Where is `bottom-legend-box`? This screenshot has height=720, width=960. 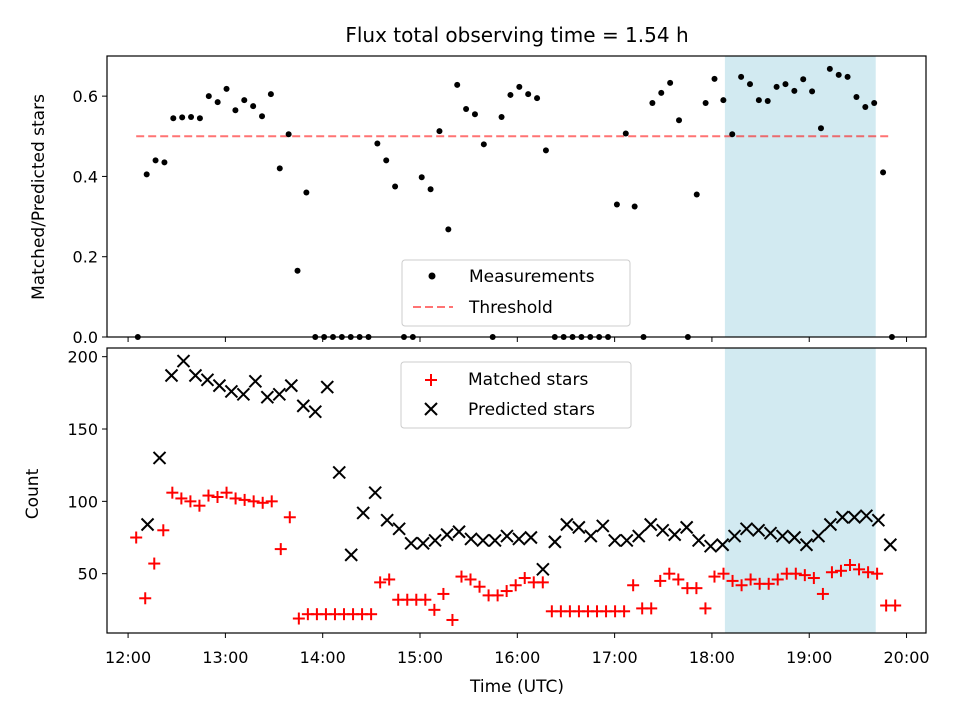 bottom-legend-box is located at coordinates (516, 395).